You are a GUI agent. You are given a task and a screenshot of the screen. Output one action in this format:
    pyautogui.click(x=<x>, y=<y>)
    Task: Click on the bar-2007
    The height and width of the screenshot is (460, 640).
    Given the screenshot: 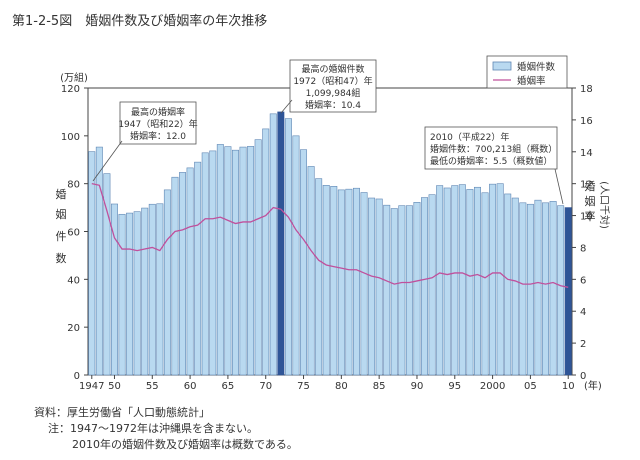 What is the action you would take?
    pyautogui.click(x=546, y=289)
    